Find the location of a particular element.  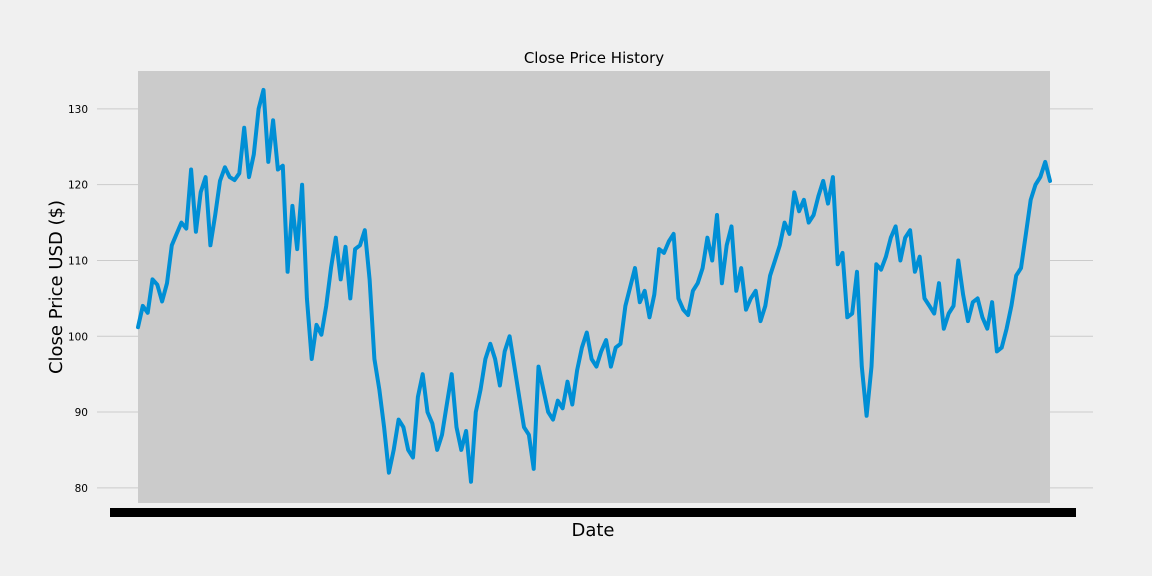

chart-title: Close Price History is located at coordinates (594, 58).